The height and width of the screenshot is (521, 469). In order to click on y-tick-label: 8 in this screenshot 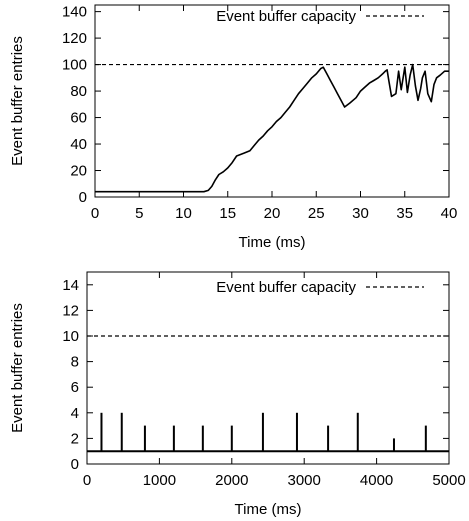, I will do `click(75, 362)`.